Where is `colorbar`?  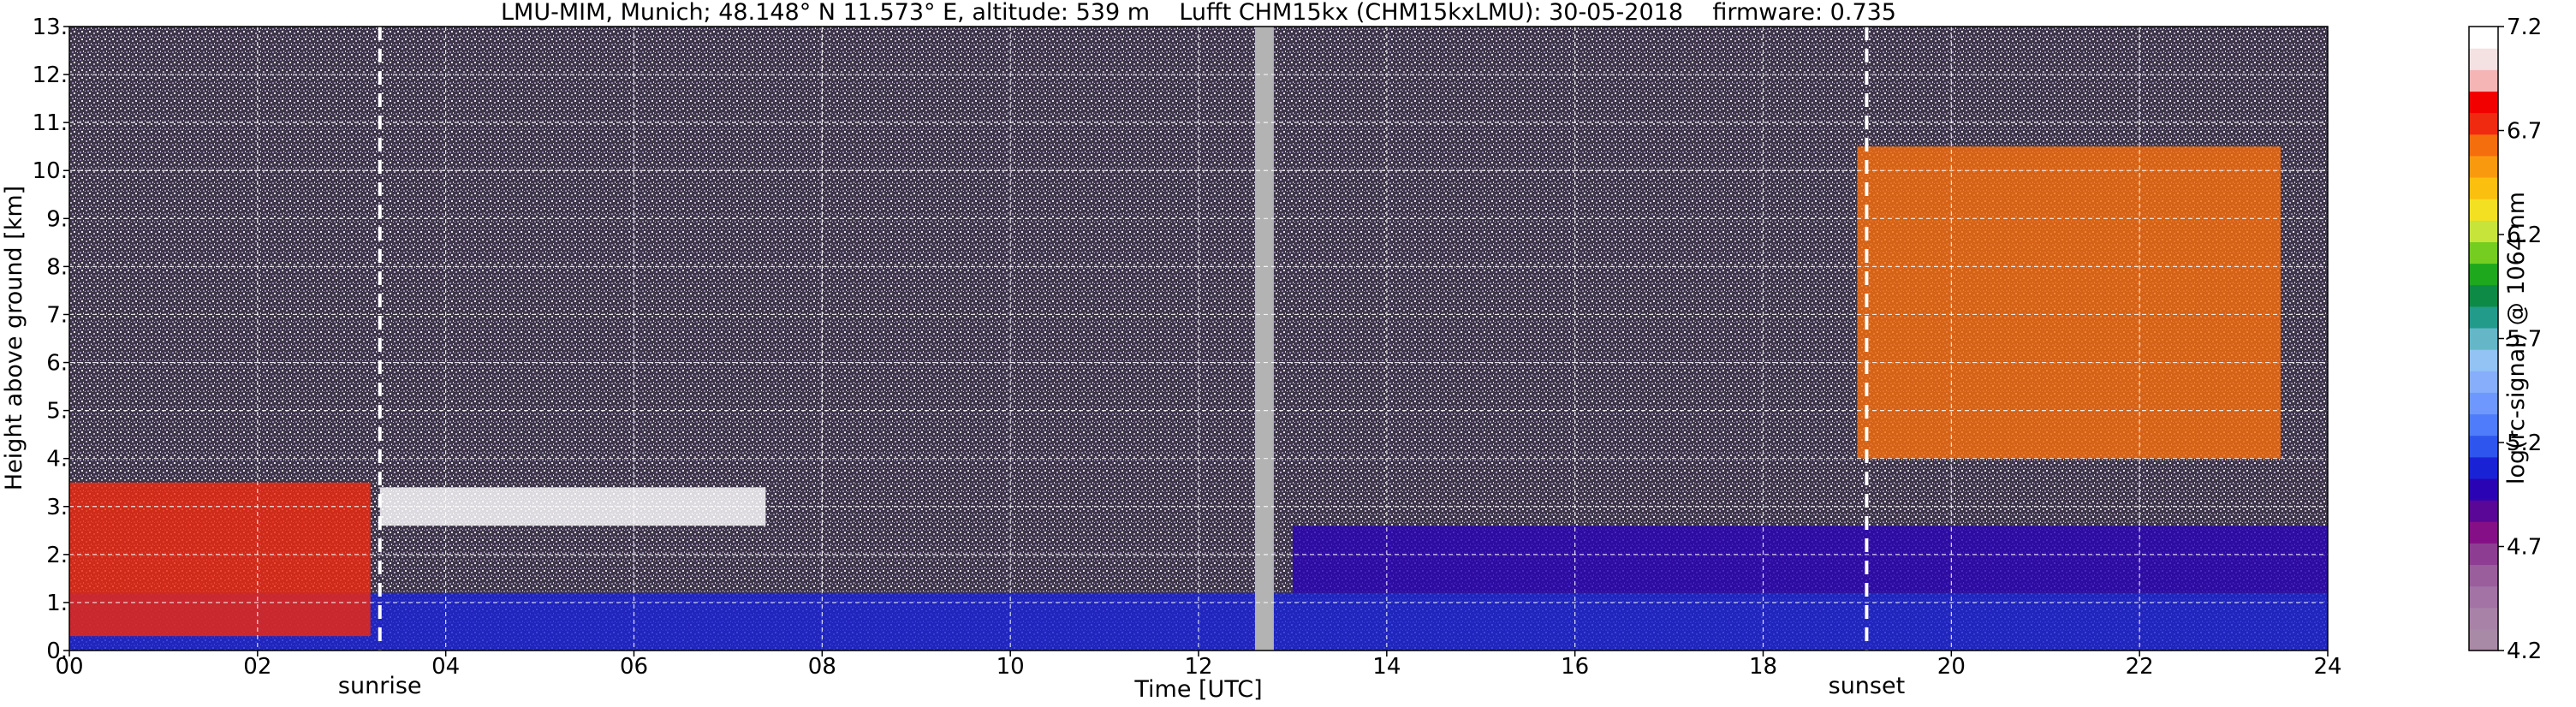 colorbar is located at coordinates (2483, 338).